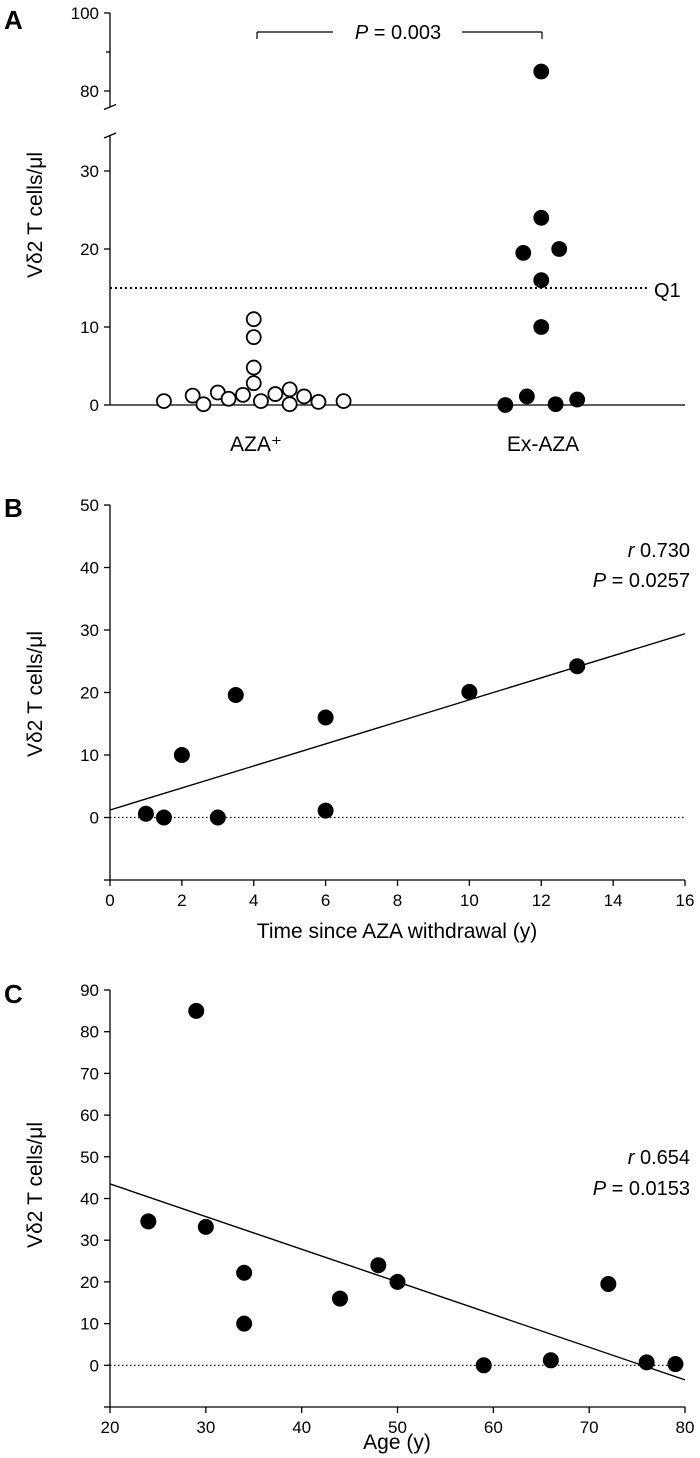 The height and width of the screenshot is (1458, 700). What do you see at coordinates (397, 1427) in the screenshot?
I see `x-tick-label-c: 50` at bounding box center [397, 1427].